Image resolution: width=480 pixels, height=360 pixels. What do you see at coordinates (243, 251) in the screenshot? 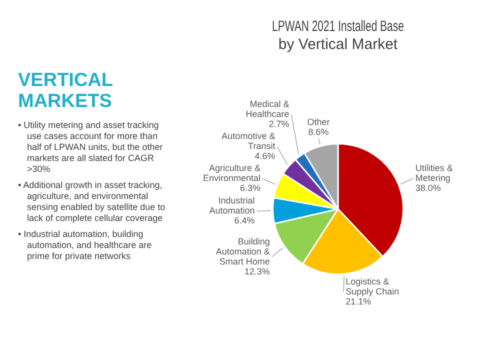
I see `slice-label: Building Automation & Smart Home` at bounding box center [243, 251].